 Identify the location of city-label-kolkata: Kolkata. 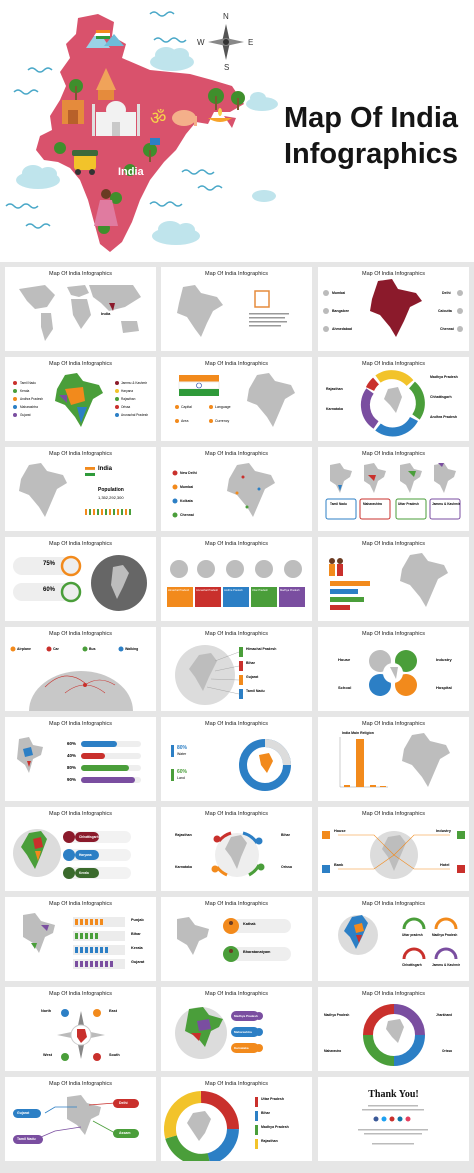
(186, 501).